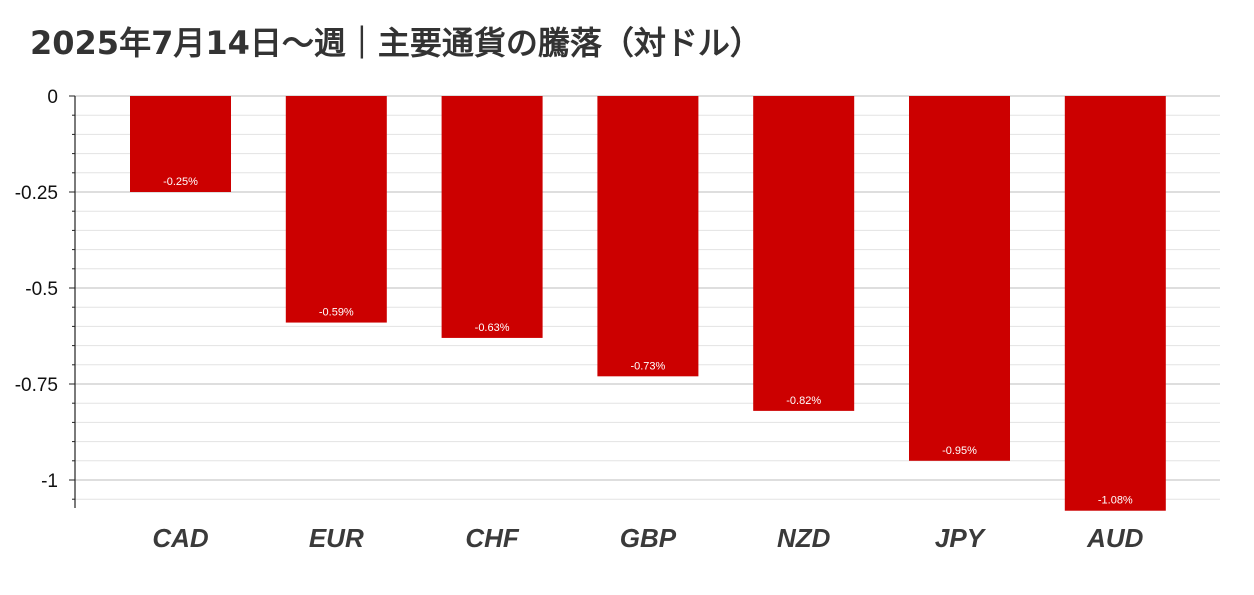 The width and height of the screenshot is (1254, 595). I want to click on bar-cad, so click(180, 144).